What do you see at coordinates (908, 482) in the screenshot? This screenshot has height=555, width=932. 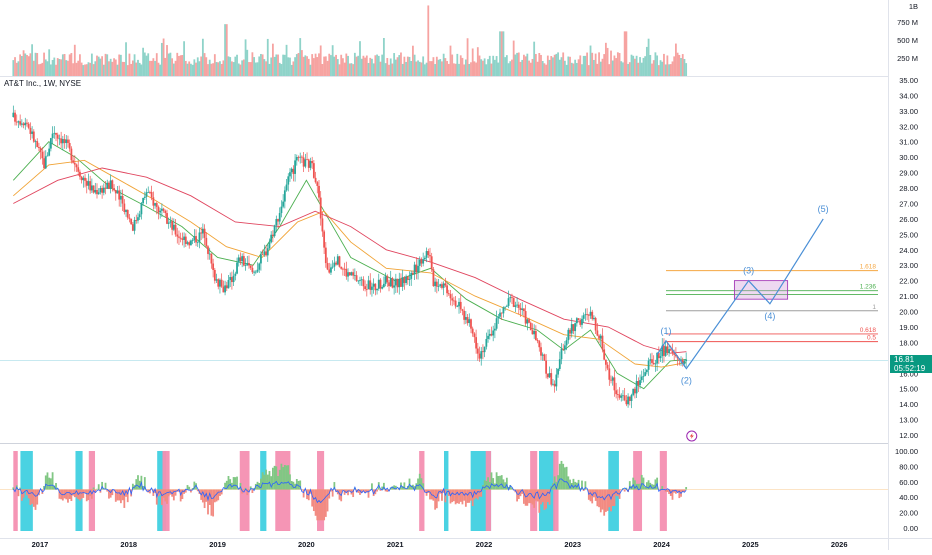 I see `oscillator-tick-label: 60.00` at bounding box center [908, 482].